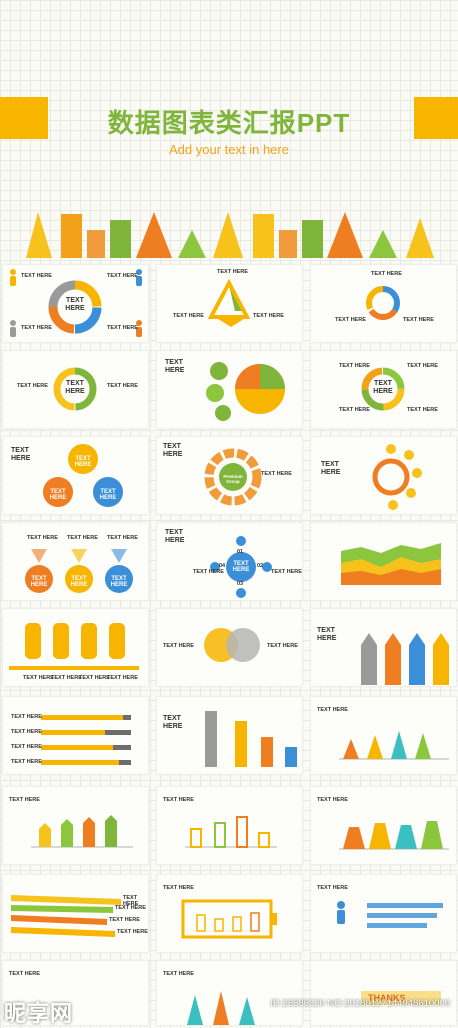 This screenshot has width=458, height=1028. I want to click on slide-thumb-r6c3: TEXT HERE, so click(383, 735).